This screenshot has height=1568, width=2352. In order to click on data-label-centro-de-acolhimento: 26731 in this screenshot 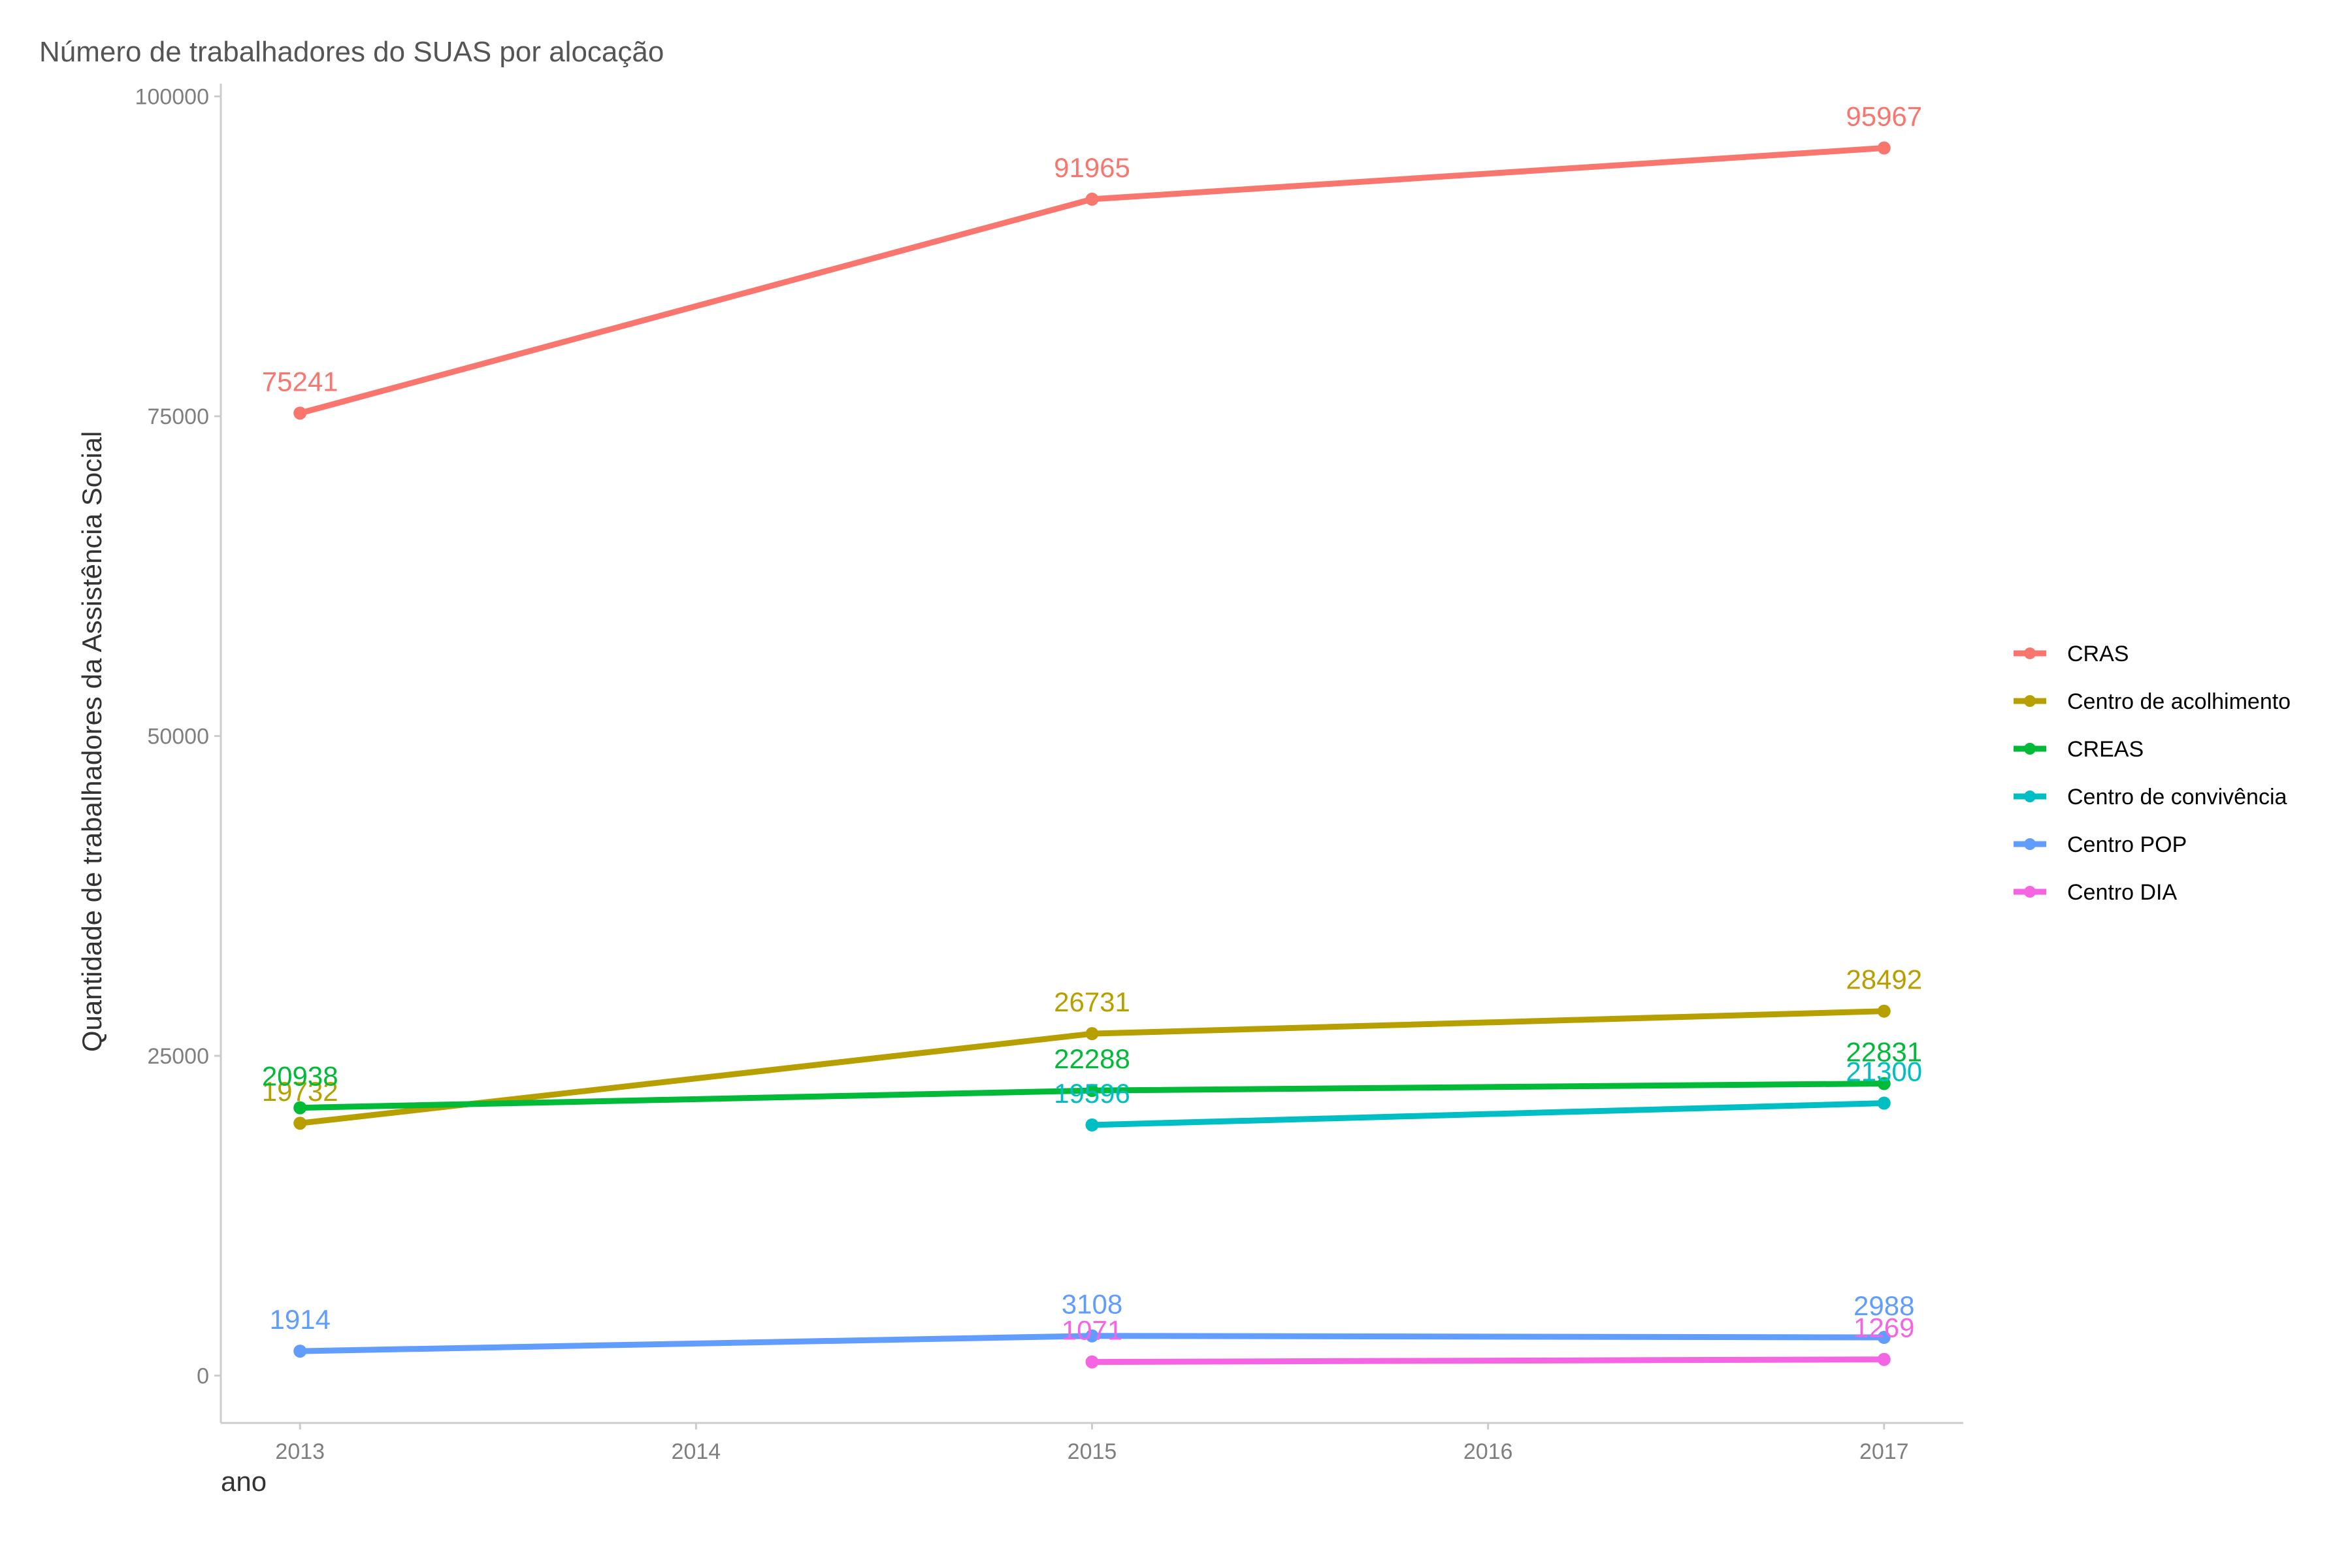, I will do `click(1092, 1002)`.